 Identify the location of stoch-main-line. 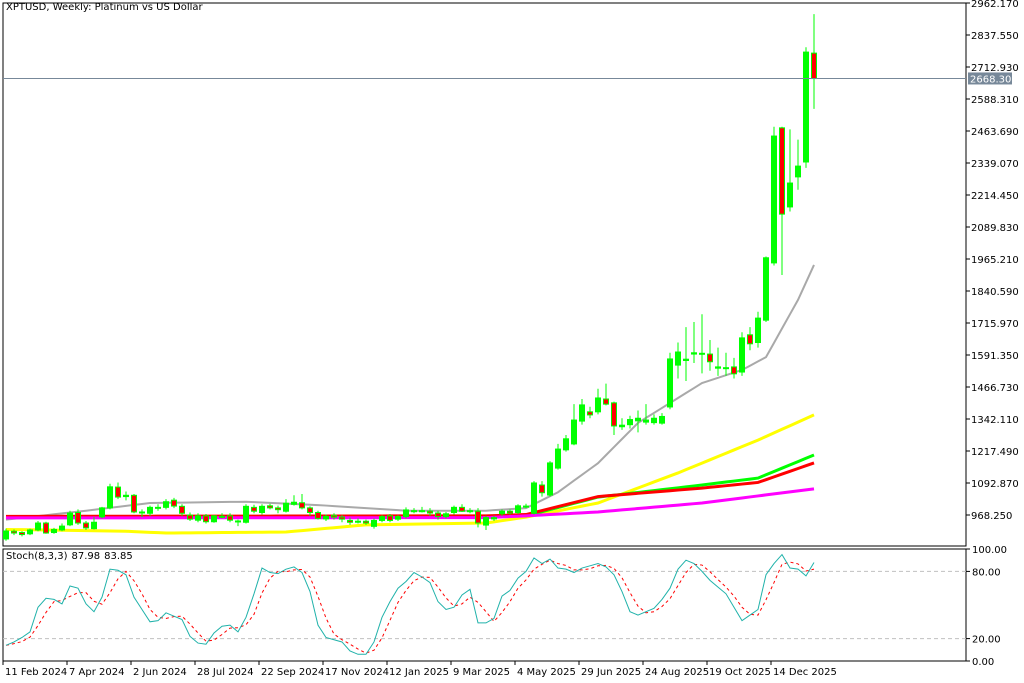
(410, 604).